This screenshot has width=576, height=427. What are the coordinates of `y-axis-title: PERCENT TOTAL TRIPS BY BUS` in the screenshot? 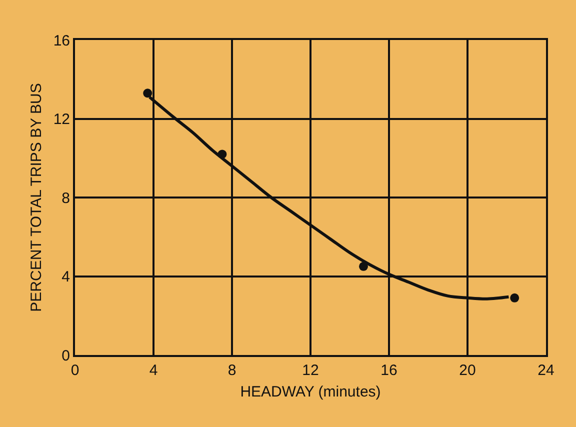 It's located at (37, 197).